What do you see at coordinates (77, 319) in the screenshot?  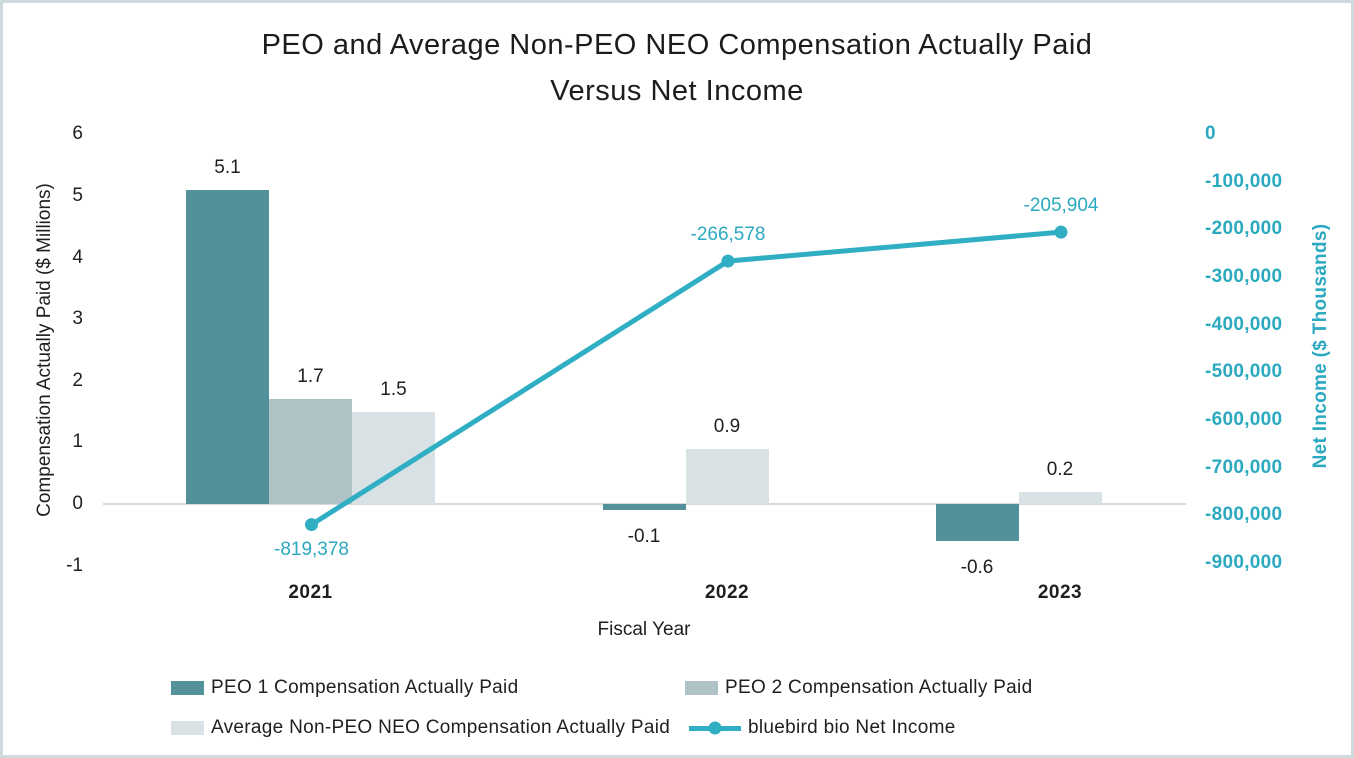 I see `left-axis-tick: 3` at bounding box center [77, 319].